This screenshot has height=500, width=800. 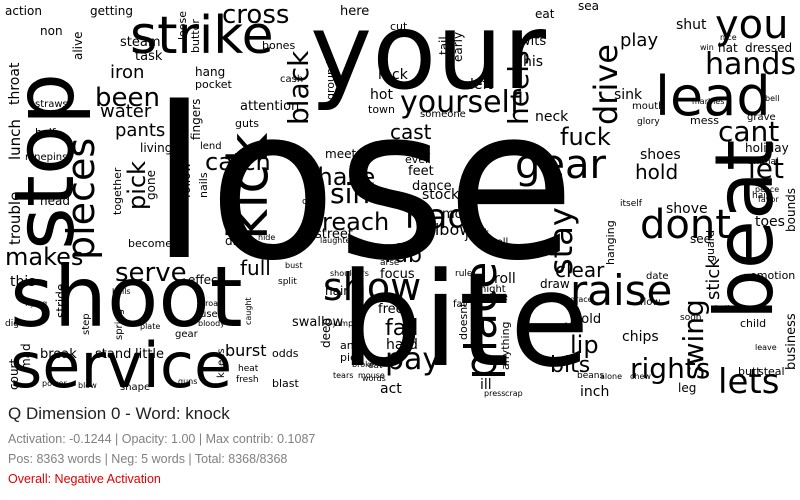 I want to click on cloud-word: caught, so click(x=248, y=311).